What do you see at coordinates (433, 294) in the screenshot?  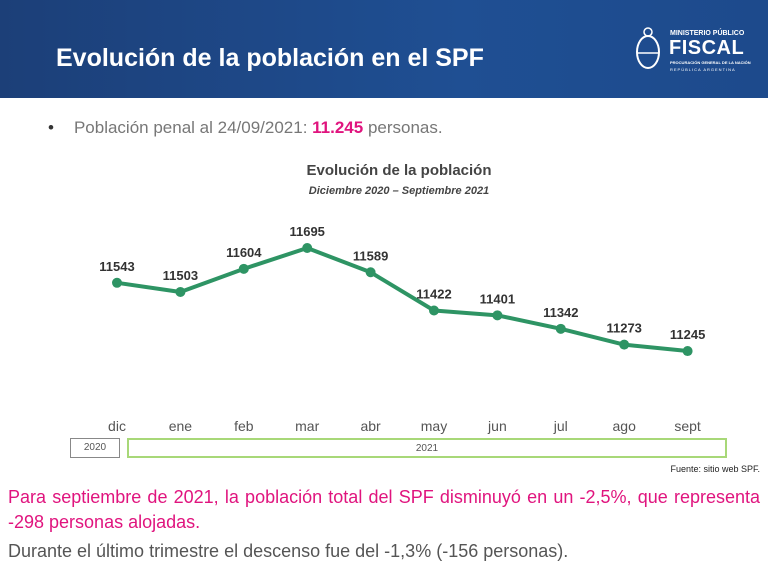 I see `data-label: 11422` at bounding box center [433, 294].